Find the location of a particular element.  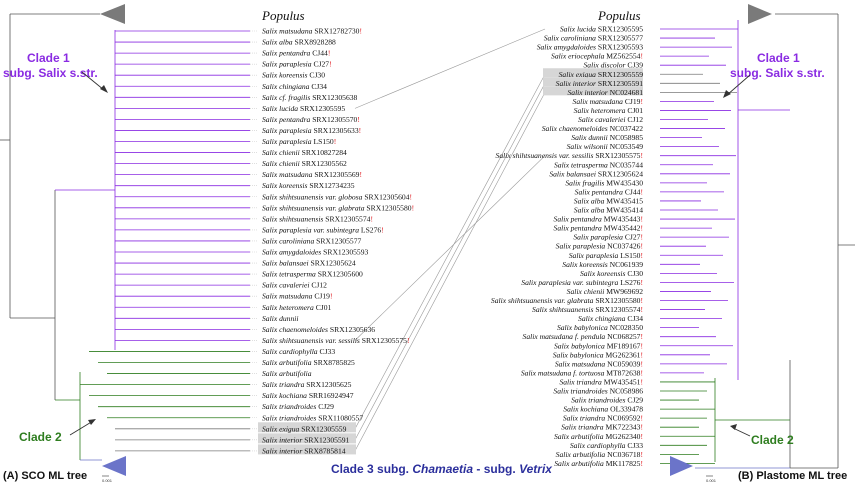

species-name: Salix pentandra is located at coordinates (599, 191).